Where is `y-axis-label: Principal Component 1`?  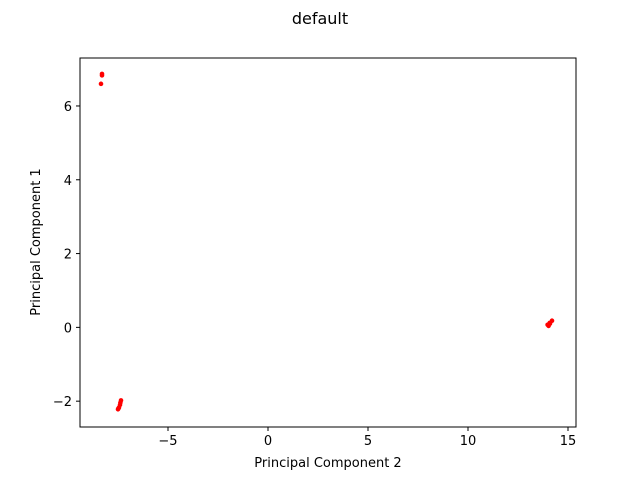 y-axis-label: Principal Component 1 is located at coordinates (36, 241).